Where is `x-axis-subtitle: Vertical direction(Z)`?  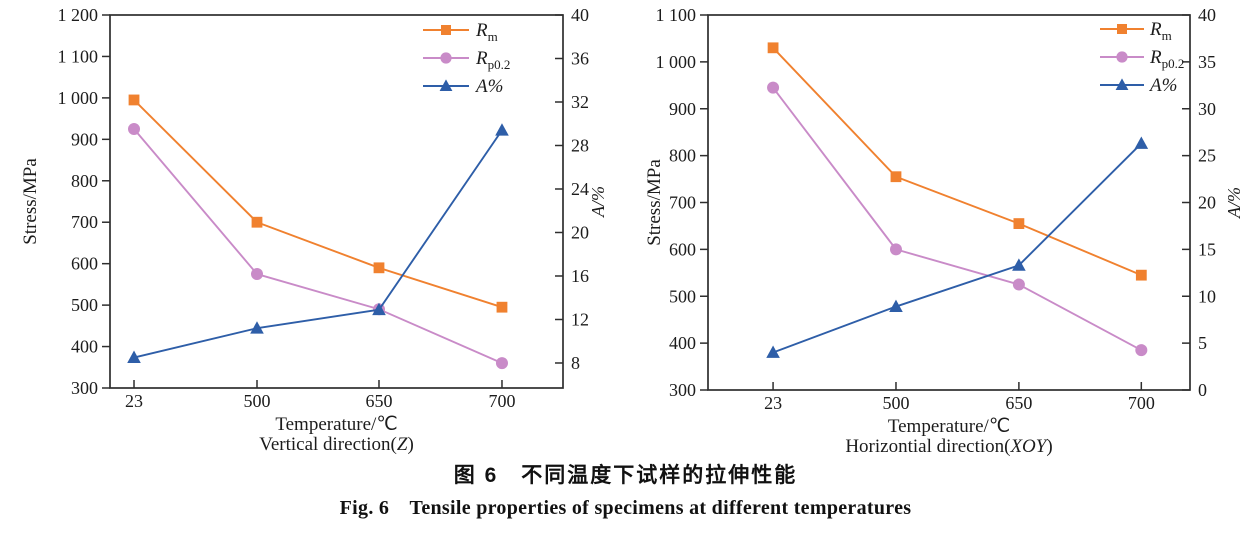
x-axis-subtitle: Vertical direction(Z) is located at coordinates (336, 444).